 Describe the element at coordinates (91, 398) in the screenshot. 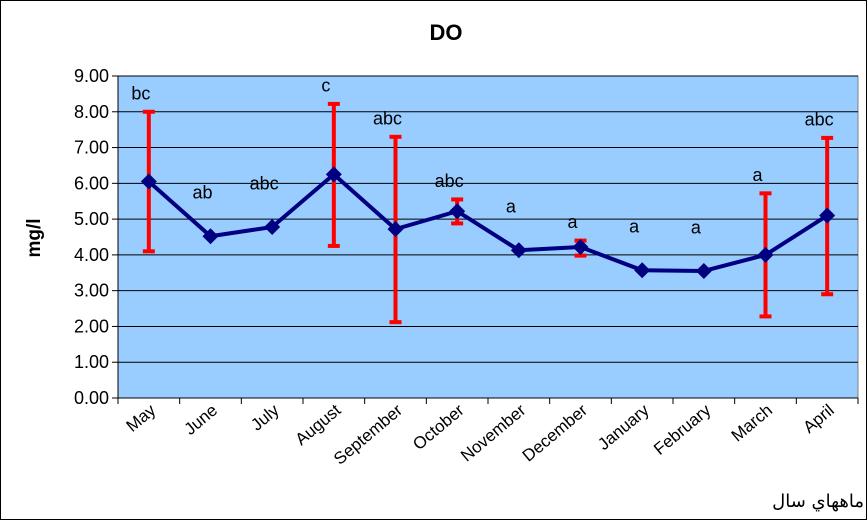

I see `y-tick-label: 0.00` at that location.